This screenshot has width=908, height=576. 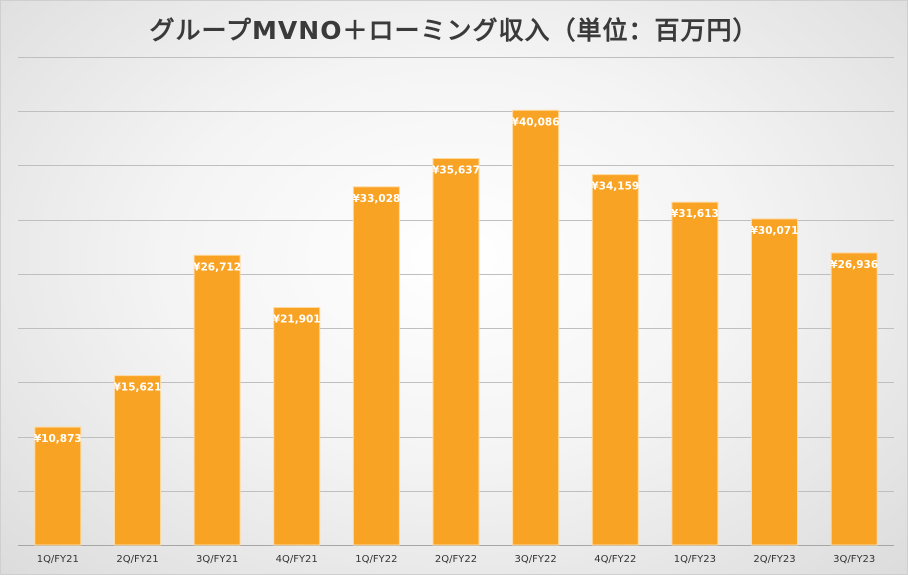 What do you see at coordinates (137, 559) in the screenshot?
I see `x-tick-label: 2Q/FY21` at bounding box center [137, 559].